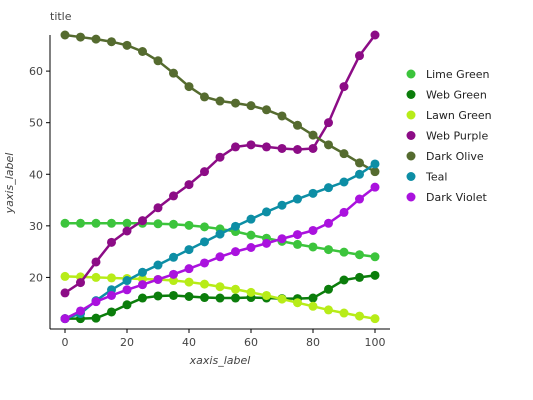 The width and height of the screenshot is (533, 400). I want to click on legend-label: Web Purple, so click(457, 136).